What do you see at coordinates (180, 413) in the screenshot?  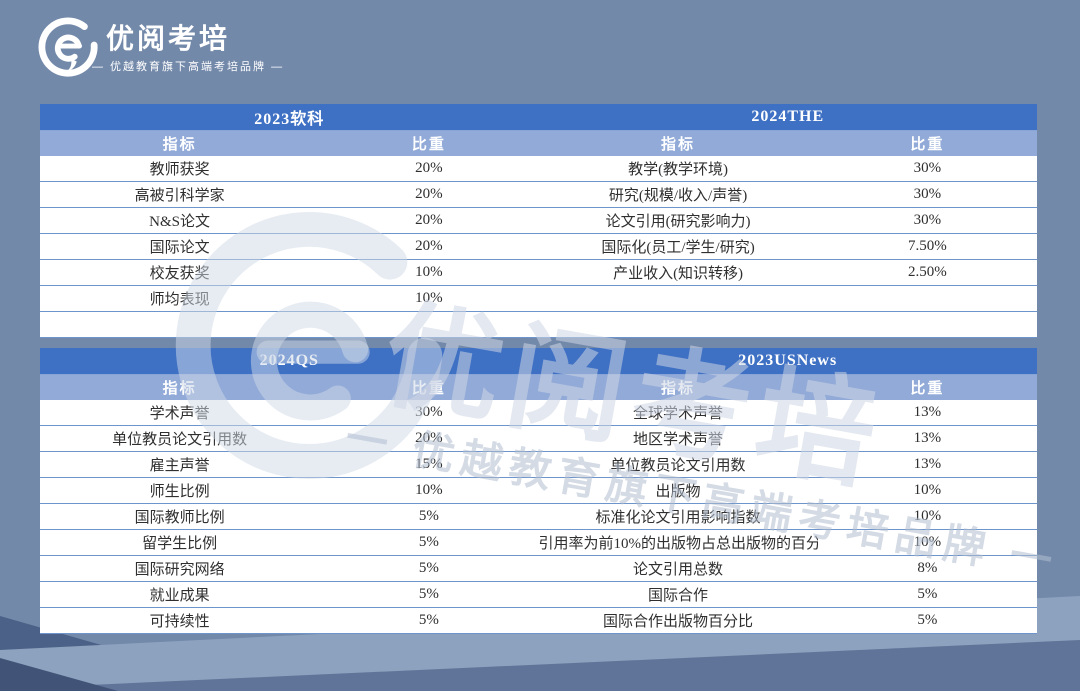 I see `indicator-cell: 学术声誉` at bounding box center [180, 413].